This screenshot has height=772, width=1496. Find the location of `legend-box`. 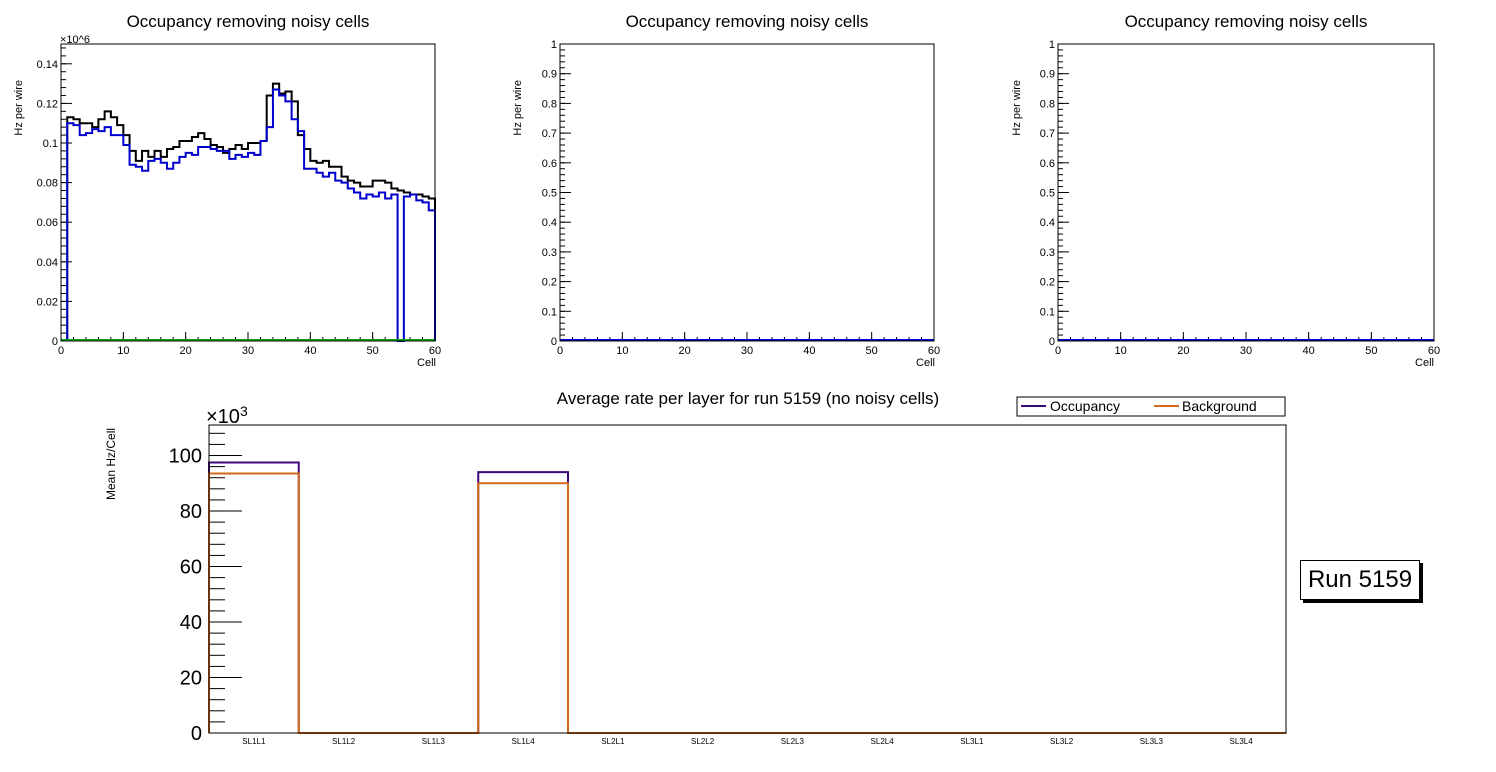

legend-box is located at coordinates (1151, 406).